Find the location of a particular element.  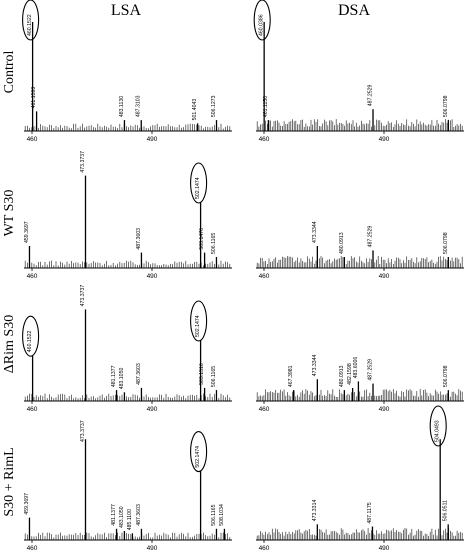

peak-label: 482.1598 is located at coordinates (350, 374).